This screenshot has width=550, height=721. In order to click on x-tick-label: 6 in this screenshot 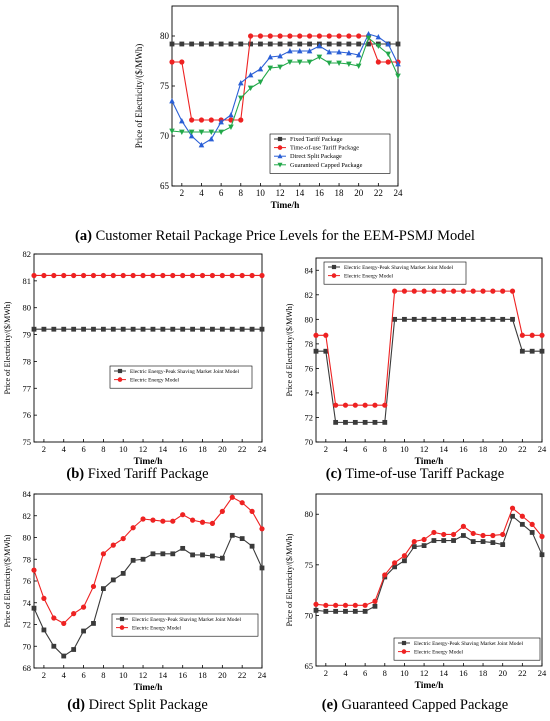, I will do `click(83, 675)`.